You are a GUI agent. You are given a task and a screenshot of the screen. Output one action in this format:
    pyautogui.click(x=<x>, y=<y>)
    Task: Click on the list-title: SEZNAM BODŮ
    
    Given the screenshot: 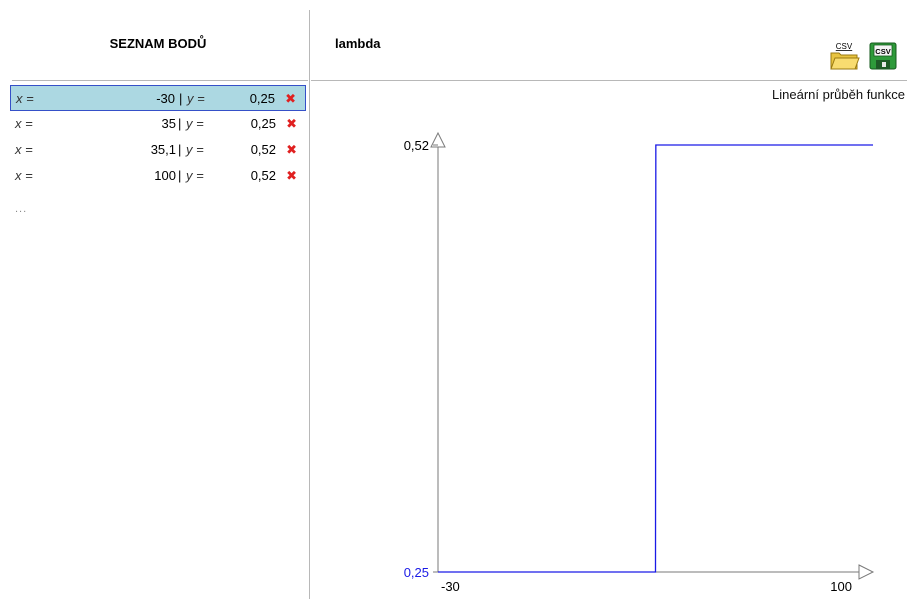 What is the action you would take?
    pyautogui.click(x=158, y=43)
    